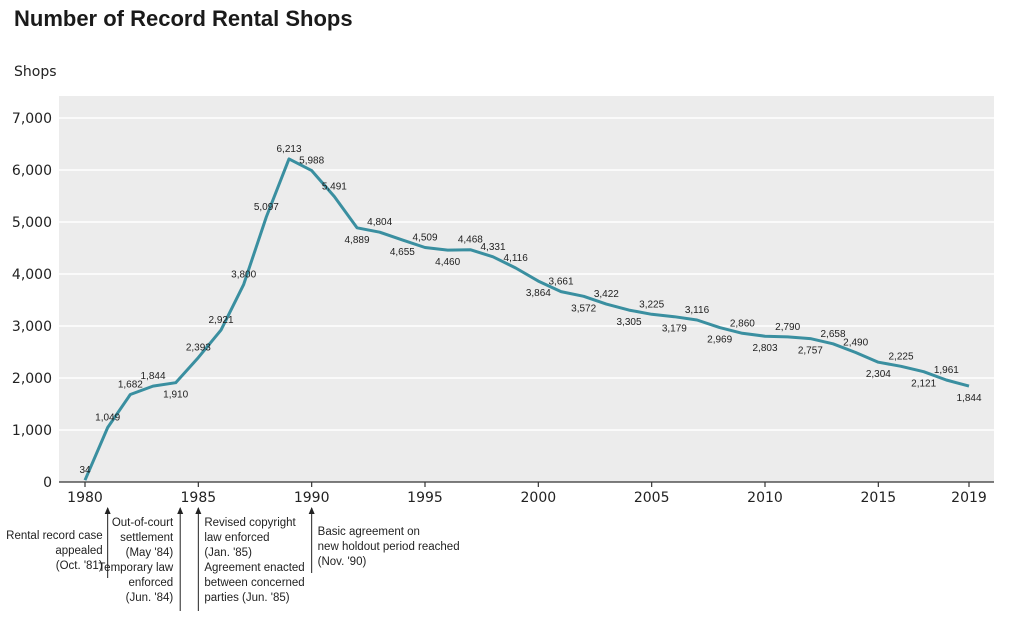 Image resolution: width=1019 pixels, height=627 pixels. What do you see at coordinates (855, 343) in the screenshot?
I see `data-label: 2,490` at bounding box center [855, 343].